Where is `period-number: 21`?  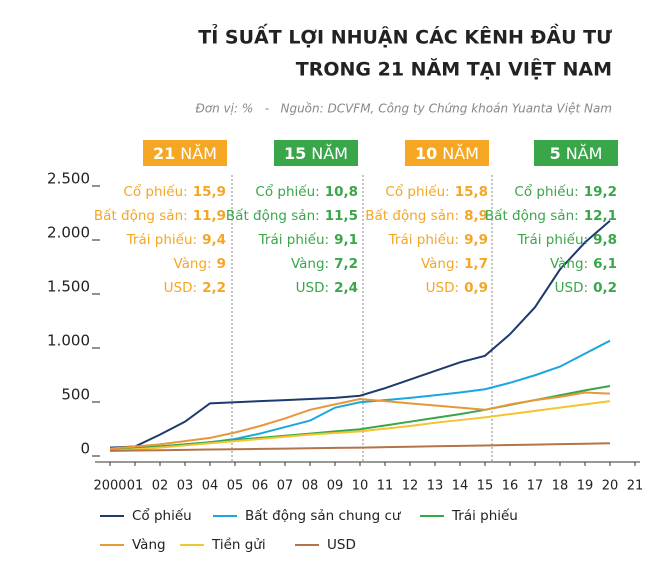 period-number: 21 is located at coordinates (164, 153).